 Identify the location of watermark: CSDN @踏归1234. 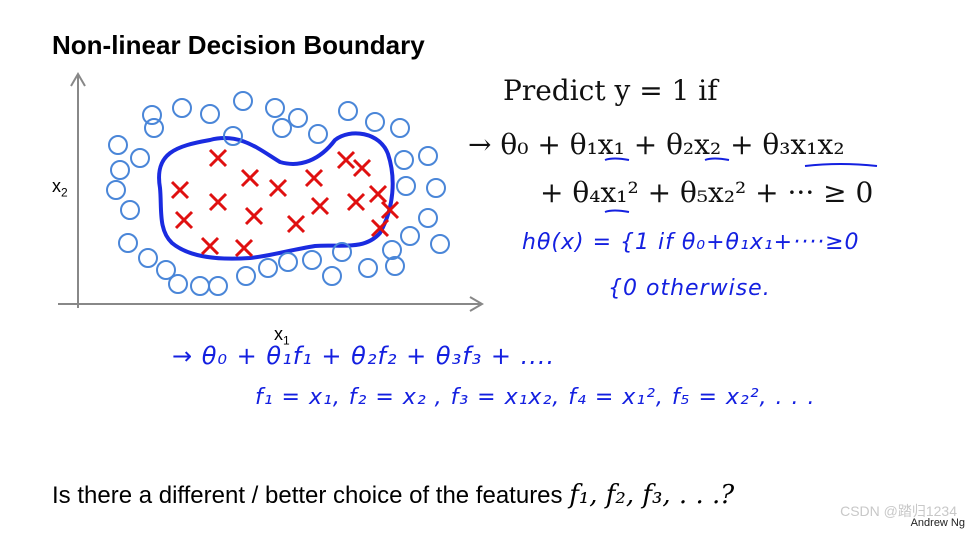
(898, 511).